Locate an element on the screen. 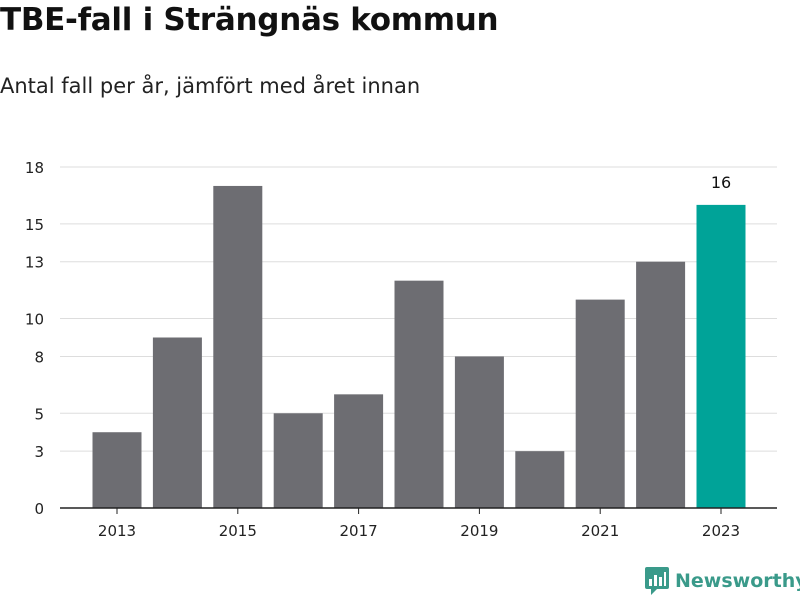 This screenshot has width=800, height=600. y-tick-label: 15 is located at coordinates (34, 225).